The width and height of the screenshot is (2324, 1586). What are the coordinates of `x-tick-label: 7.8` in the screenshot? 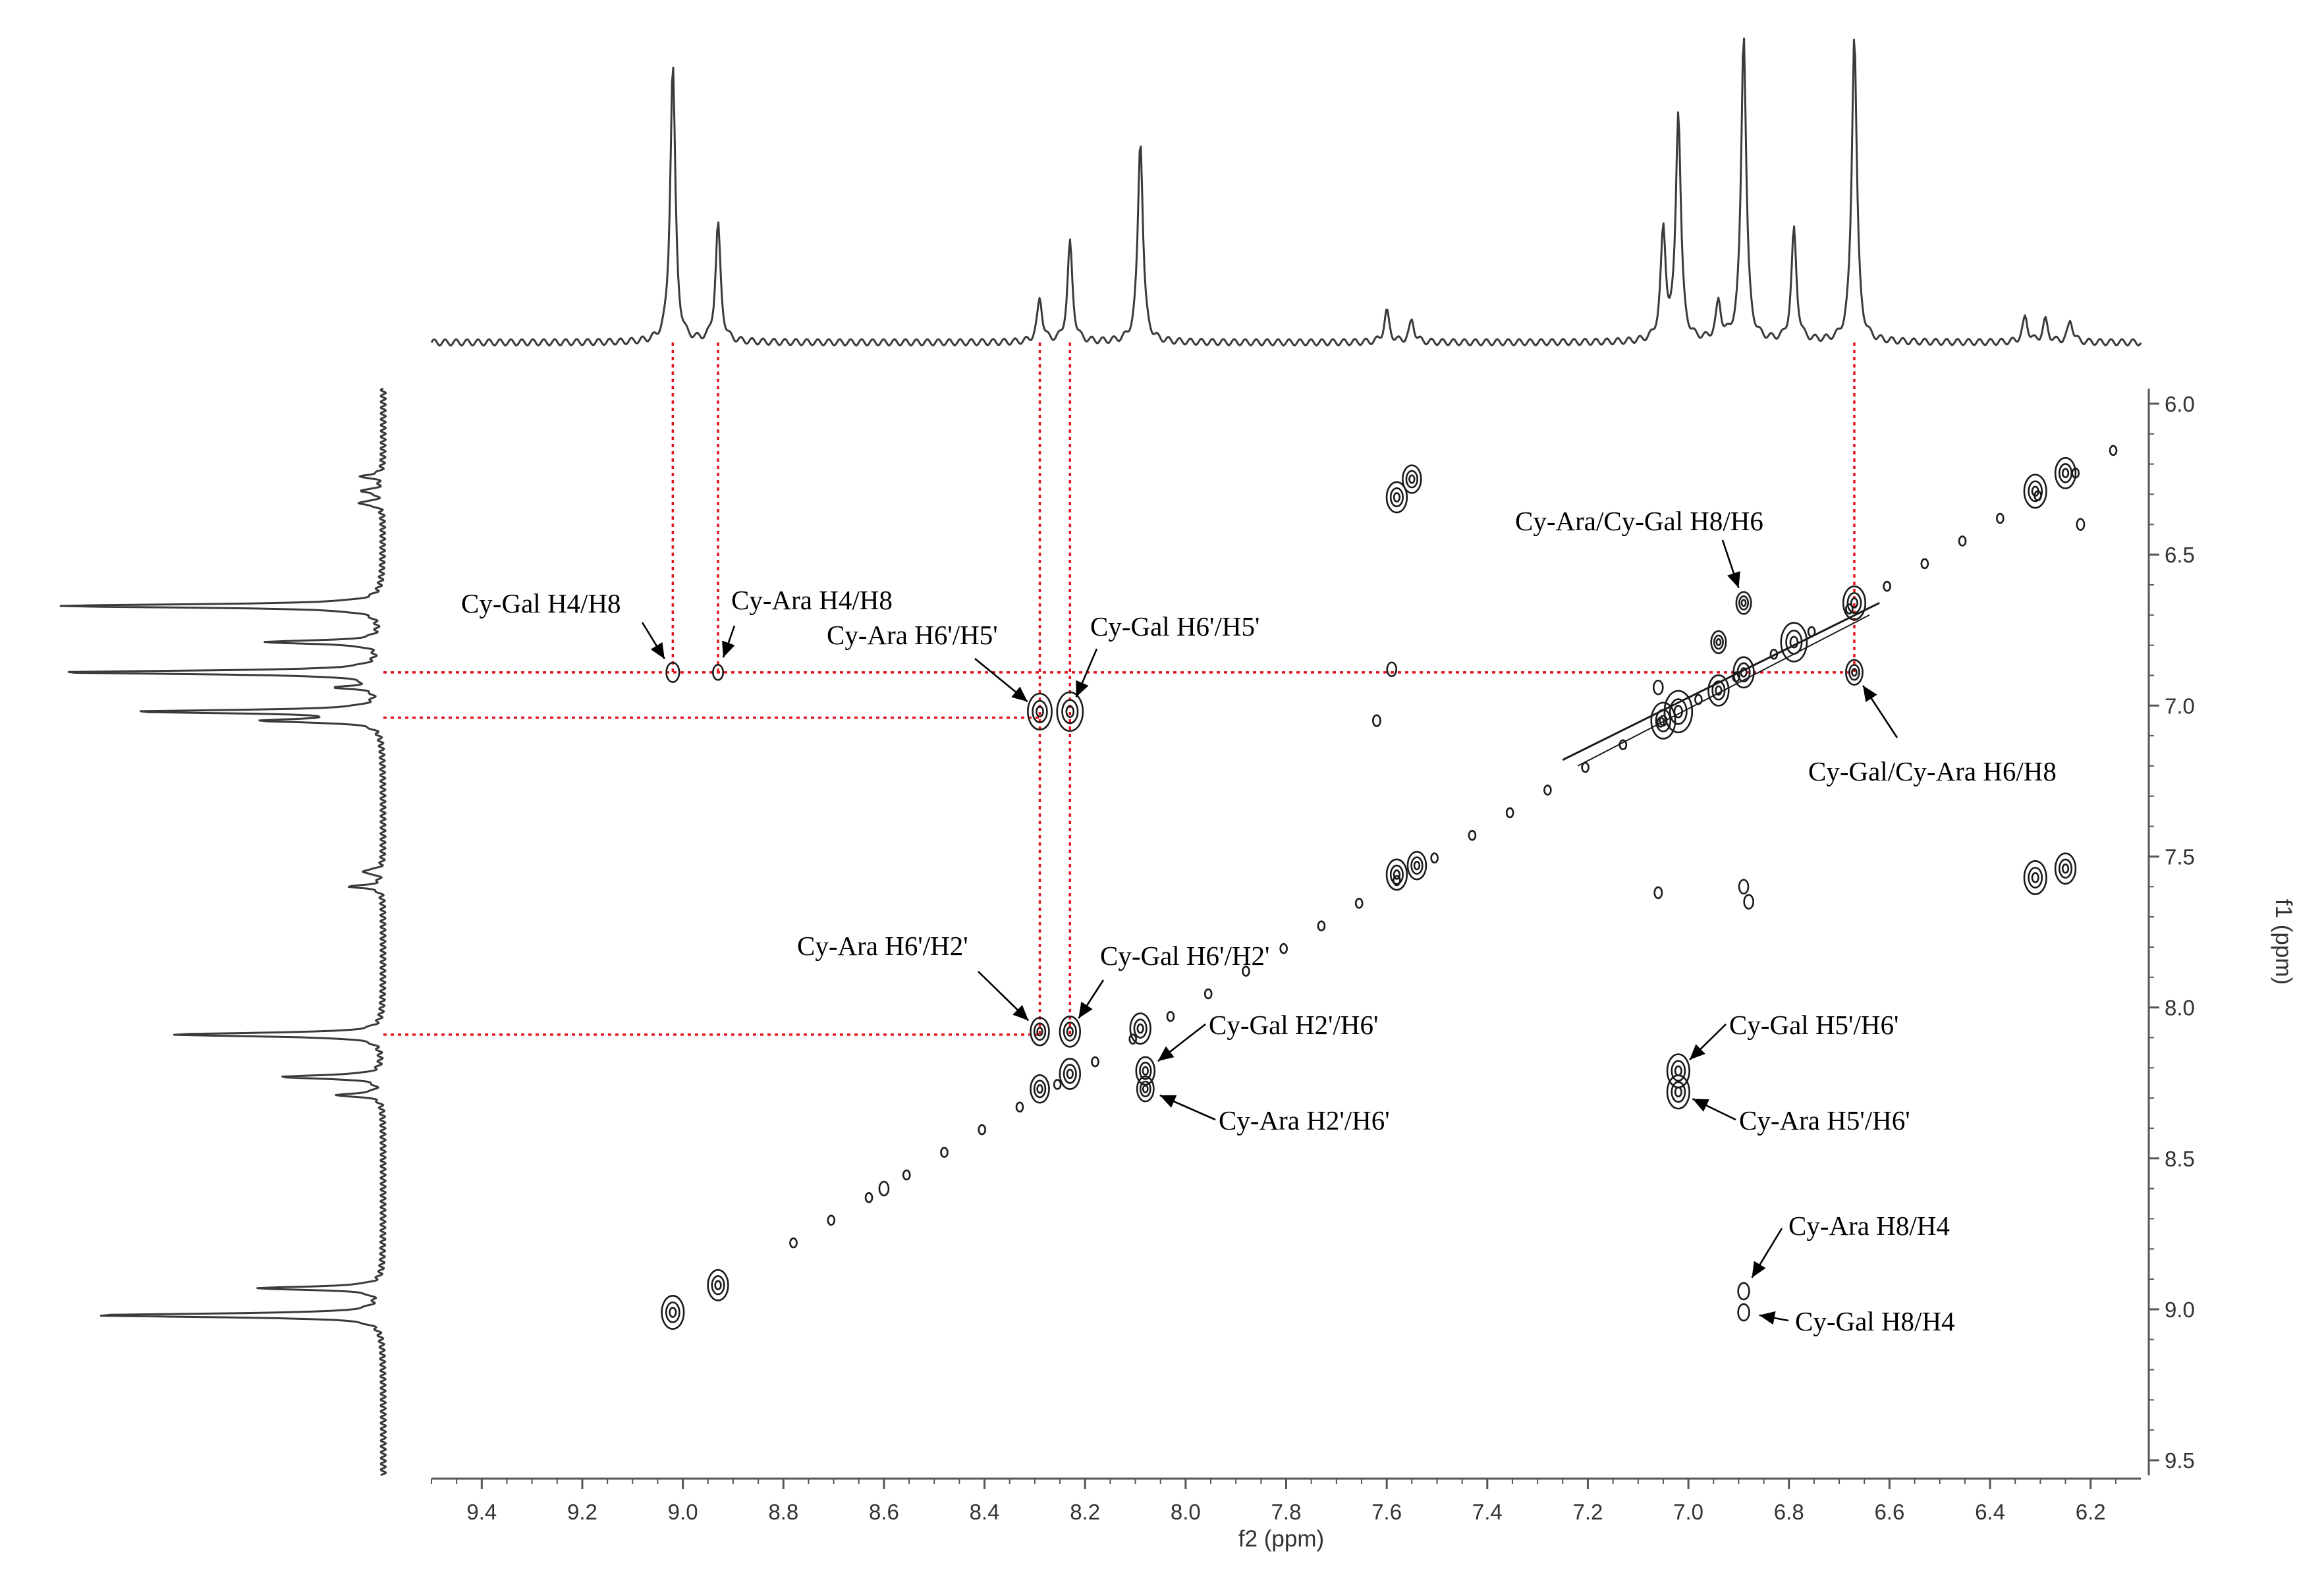 It's located at (1286, 1512).